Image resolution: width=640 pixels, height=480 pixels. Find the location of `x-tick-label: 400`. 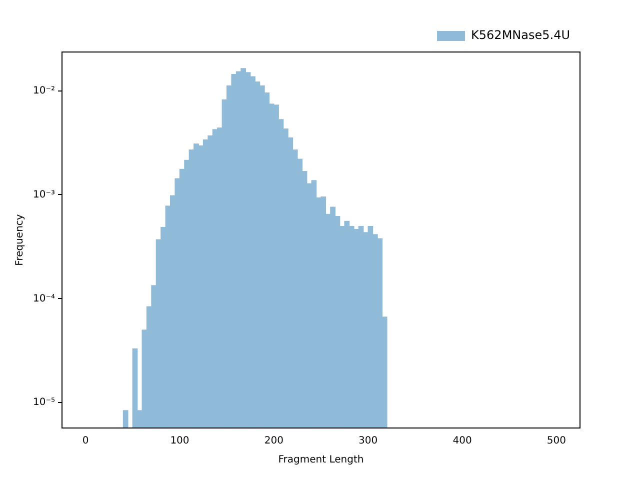

x-tick-label: 400 is located at coordinates (462, 441).